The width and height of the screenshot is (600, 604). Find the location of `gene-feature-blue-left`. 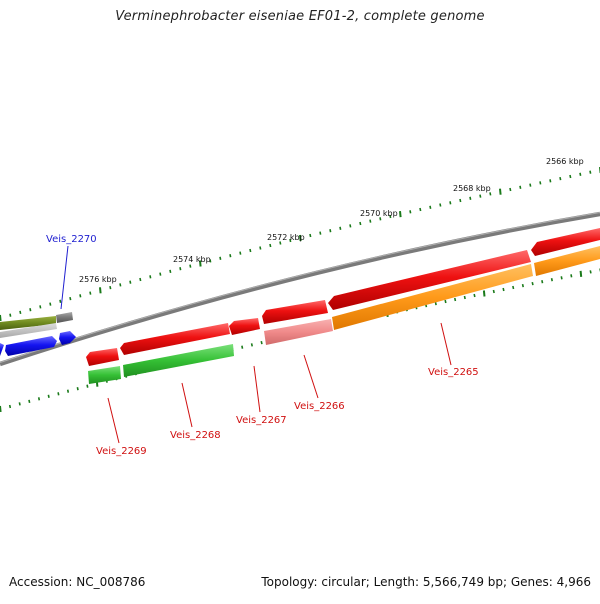

gene-feature-blue-left is located at coordinates (28, 346).